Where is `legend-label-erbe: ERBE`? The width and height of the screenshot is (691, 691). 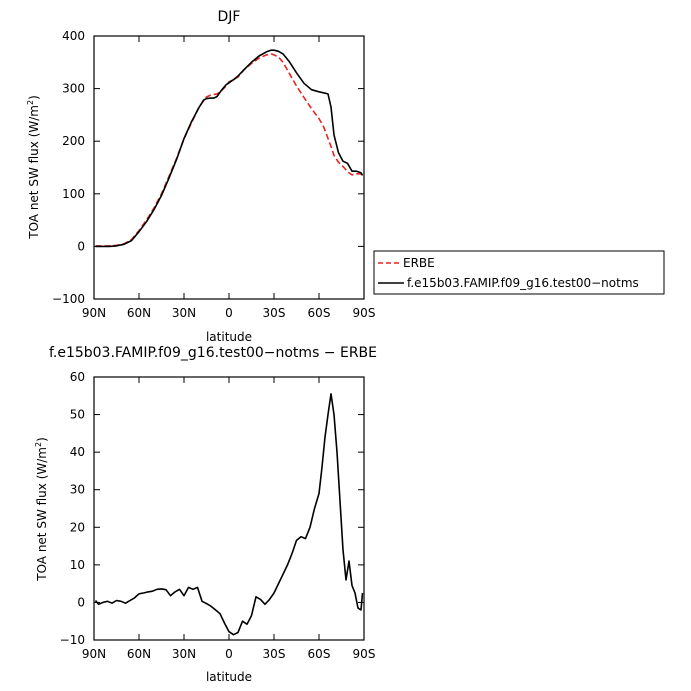
legend-label-erbe: ERBE is located at coordinates (419, 263).